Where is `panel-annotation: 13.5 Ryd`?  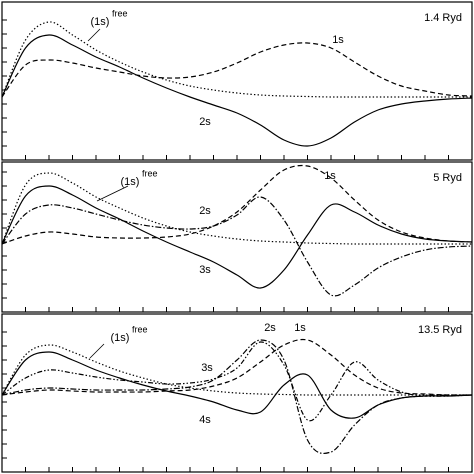
panel-annotation: 13.5 Ryd is located at coordinates (440, 330).